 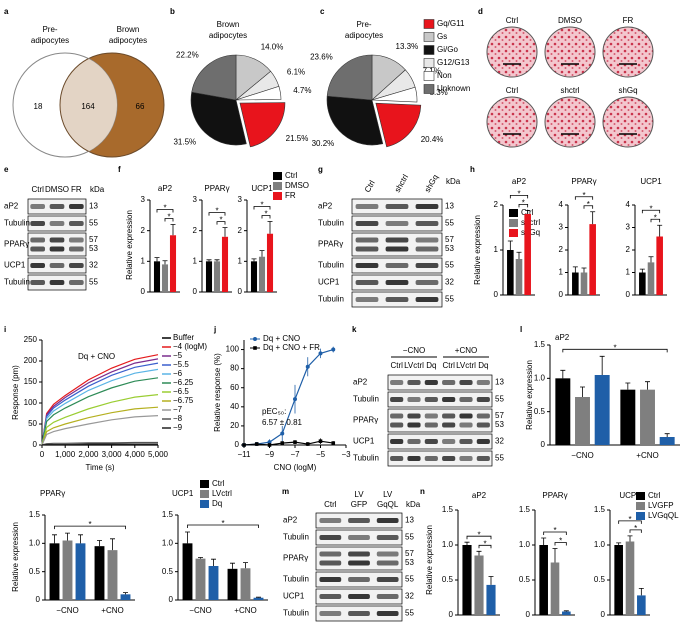 What do you see at coordinates (295, 467) in the screenshot?
I see `x-axis-label: CNO (logM)` at bounding box center [295, 467].